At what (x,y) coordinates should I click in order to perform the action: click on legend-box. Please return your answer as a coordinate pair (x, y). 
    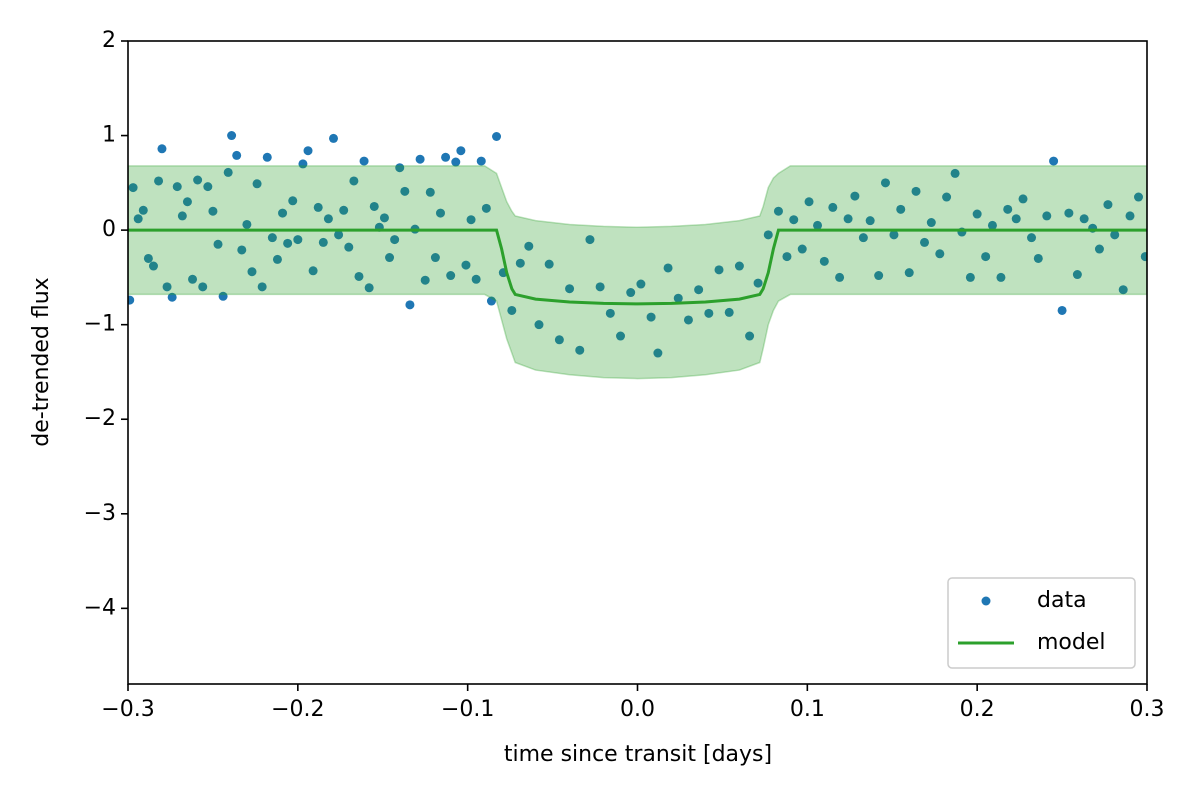
    Looking at the image, I should click on (1041, 623).